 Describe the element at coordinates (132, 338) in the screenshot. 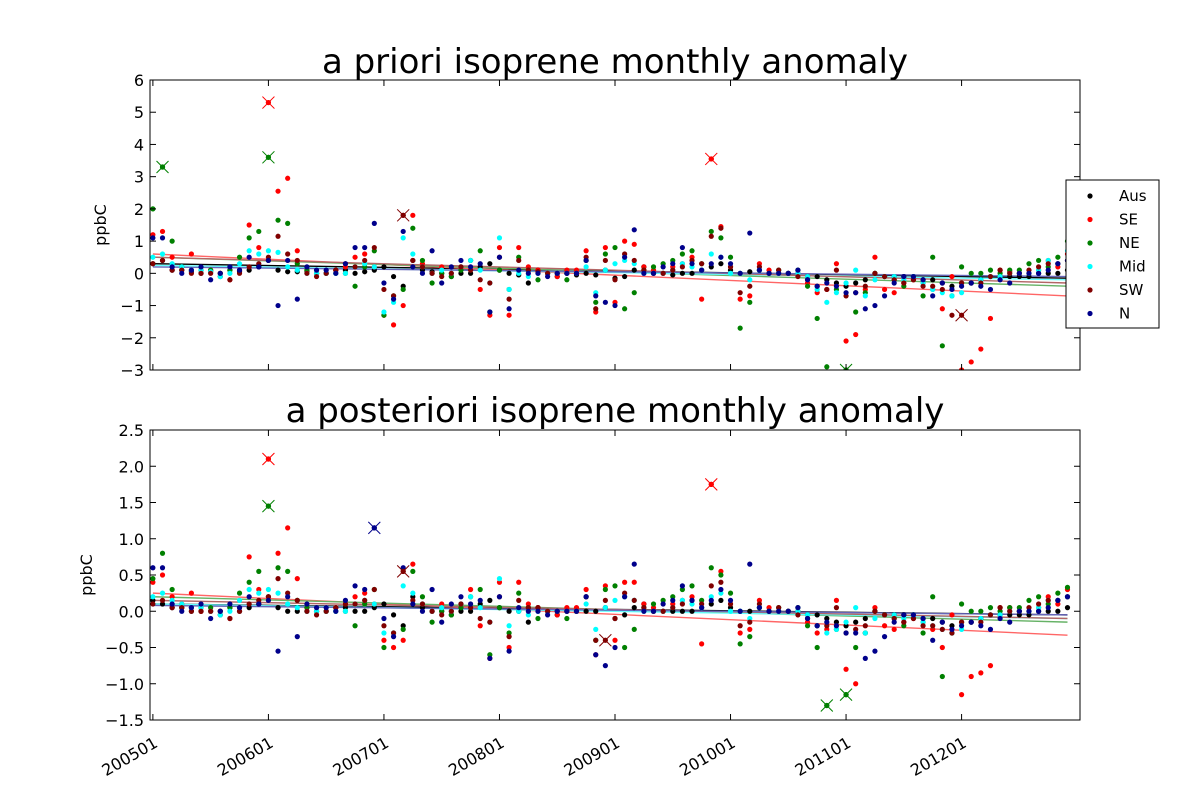

I see `apriori-y-tick-label: −2` at that location.